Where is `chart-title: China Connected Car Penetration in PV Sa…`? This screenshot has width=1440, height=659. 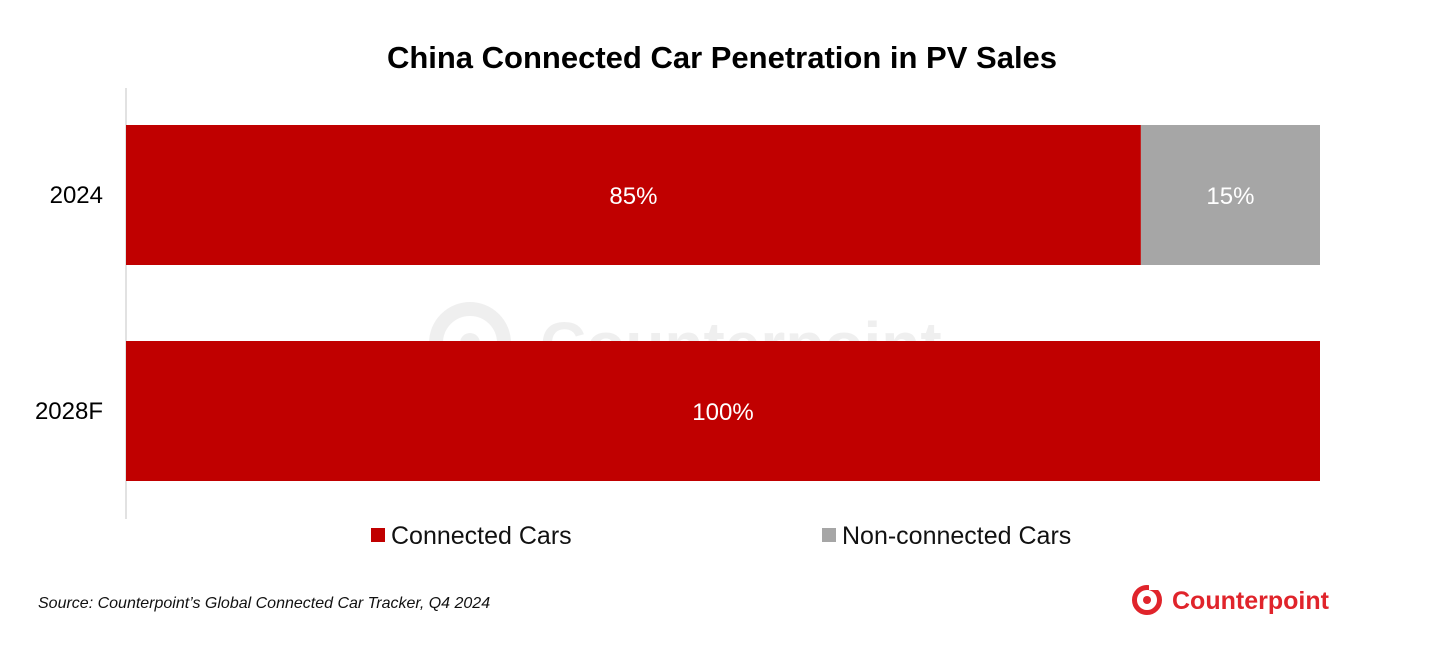 chart-title: China Connected Car Penetration in PV Sa… is located at coordinates (722, 57).